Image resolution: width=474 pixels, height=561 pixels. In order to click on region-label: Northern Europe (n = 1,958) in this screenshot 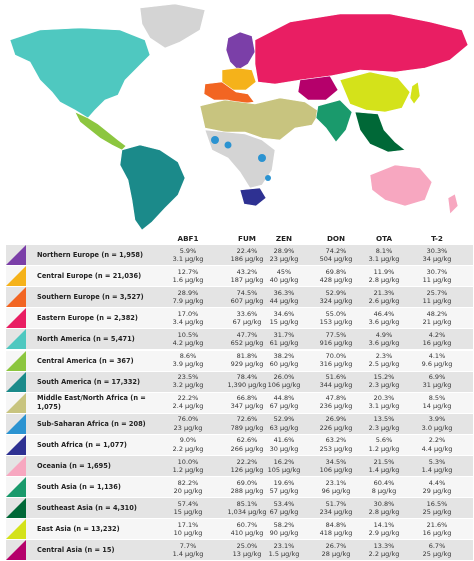, I will do `click(90, 255)`.